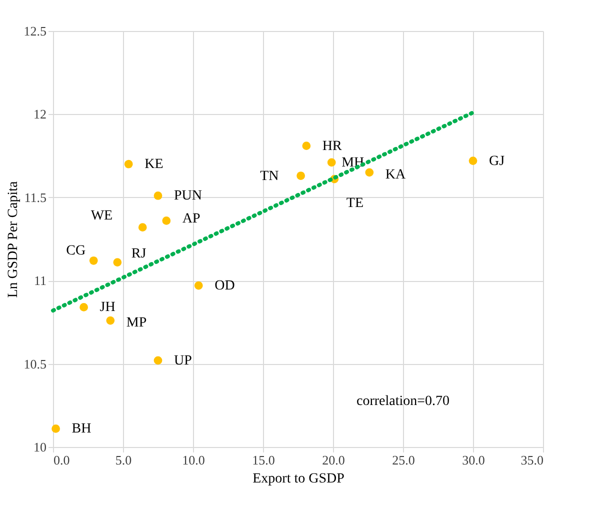 The width and height of the screenshot is (610, 515). What do you see at coordinates (101, 216) in the screenshot?
I see `data-label: WE` at bounding box center [101, 216].